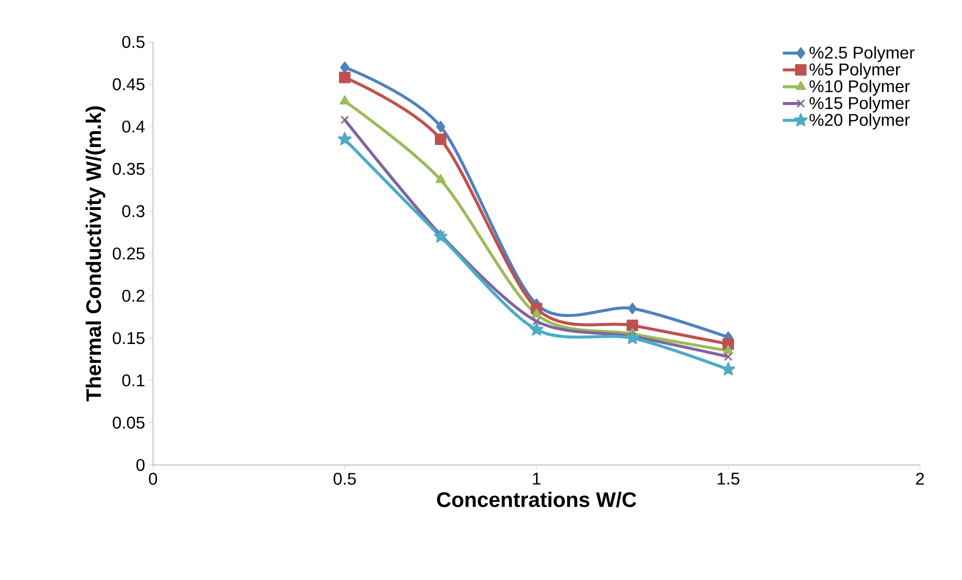 This screenshot has height=580, width=962. I want to click on x-axis-title: Concentrations W/C, so click(536, 500).